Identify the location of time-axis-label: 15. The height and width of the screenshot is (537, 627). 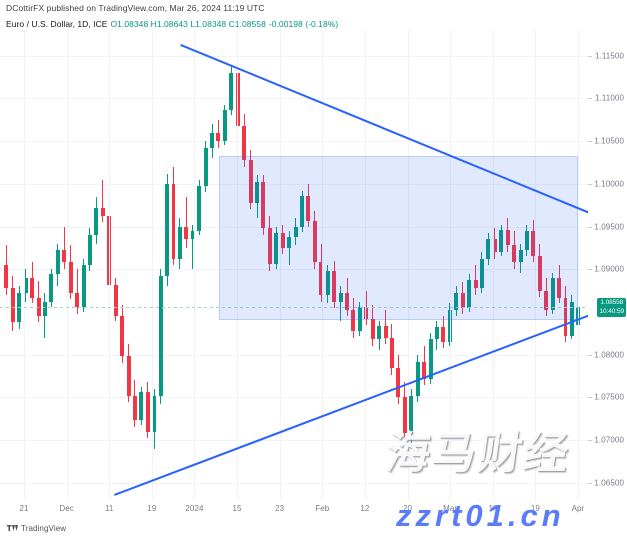
(237, 508).